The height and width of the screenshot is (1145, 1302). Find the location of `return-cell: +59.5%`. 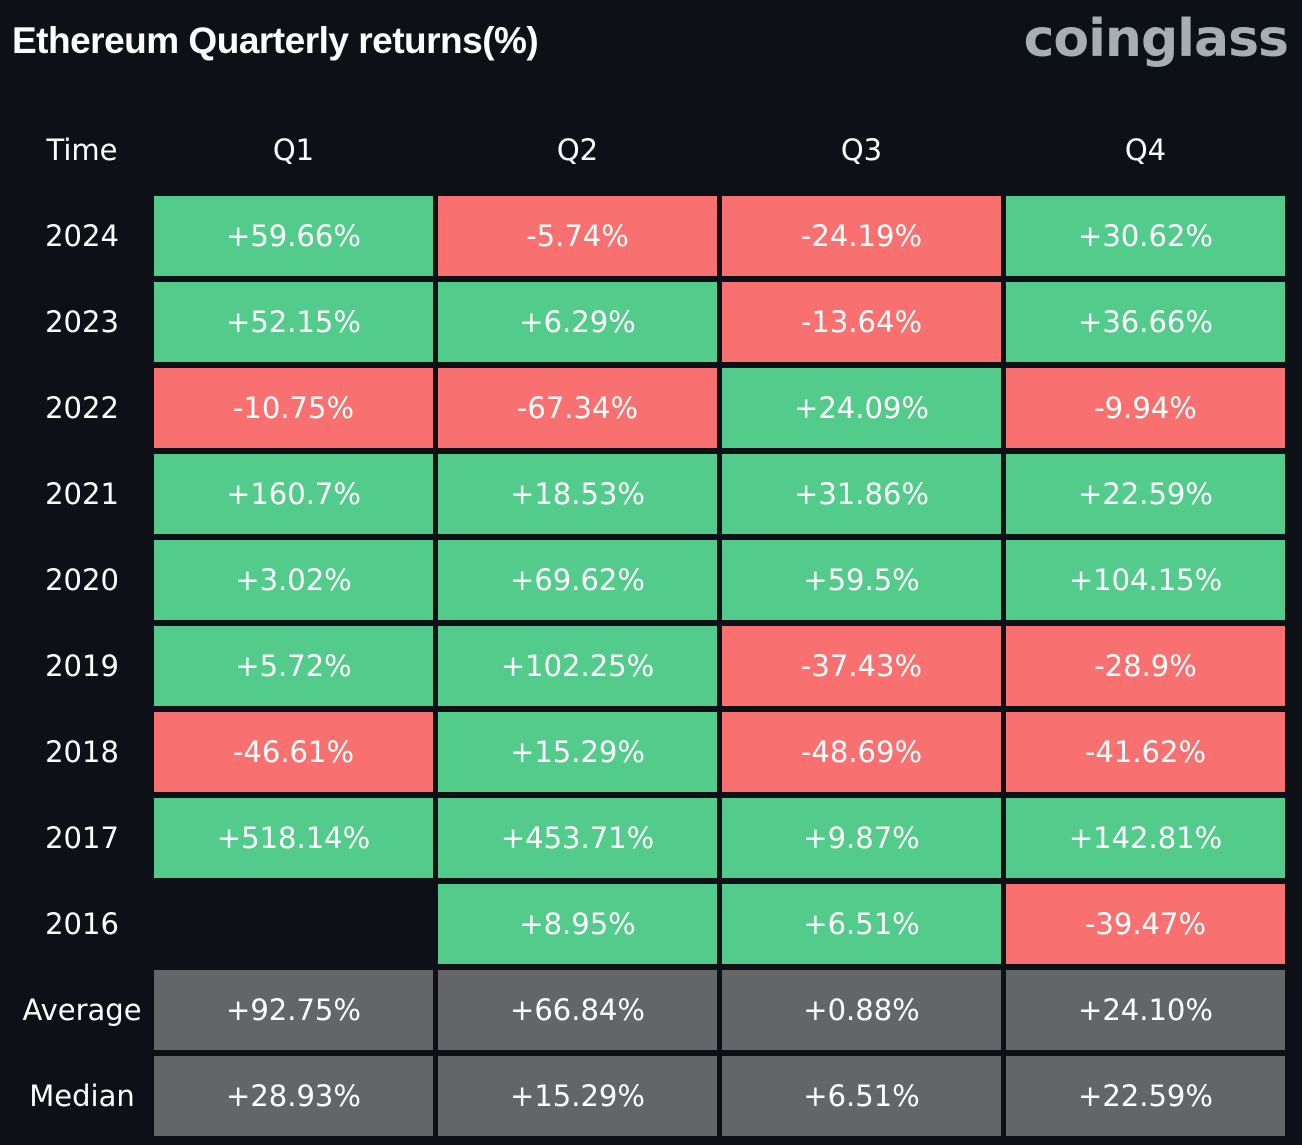

return-cell: +59.5% is located at coordinates (861, 580).